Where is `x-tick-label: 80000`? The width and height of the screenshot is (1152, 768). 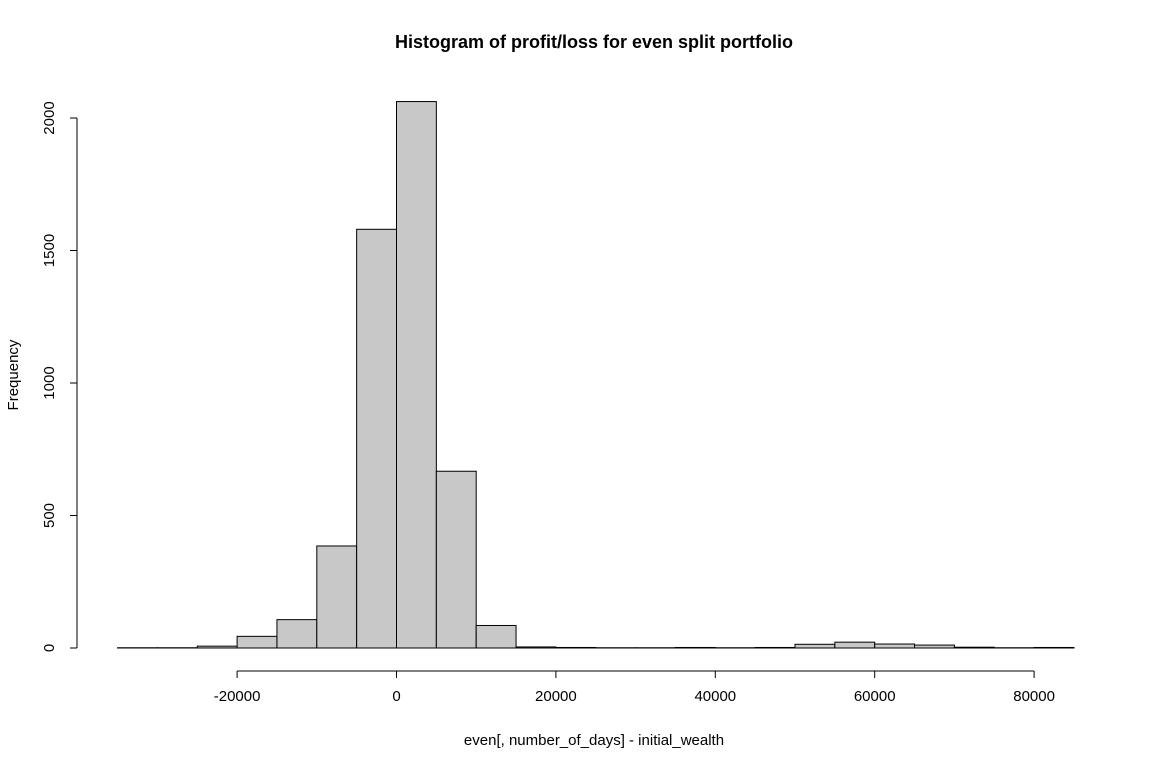 x-tick-label: 80000 is located at coordinates (1034, 696).